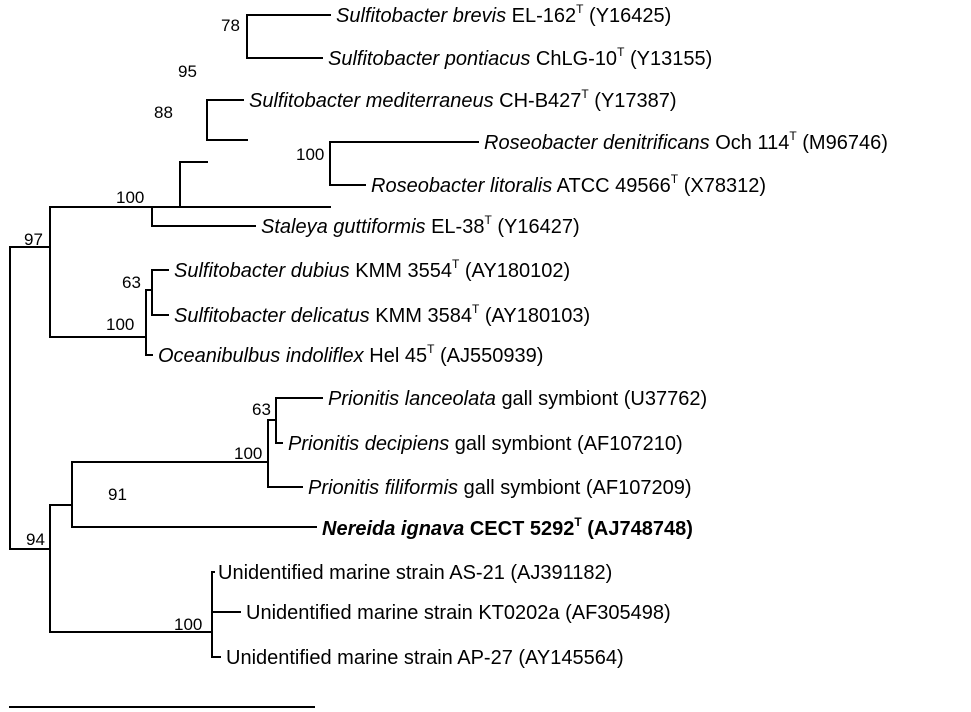 Image resolution: width=971 pixels, height=712 pixels. What do you see at coordinates (369, 658) in the screenshot?
I see `strain-name: Unidentified marine strain AP-27` at bounding box center [369, 658].